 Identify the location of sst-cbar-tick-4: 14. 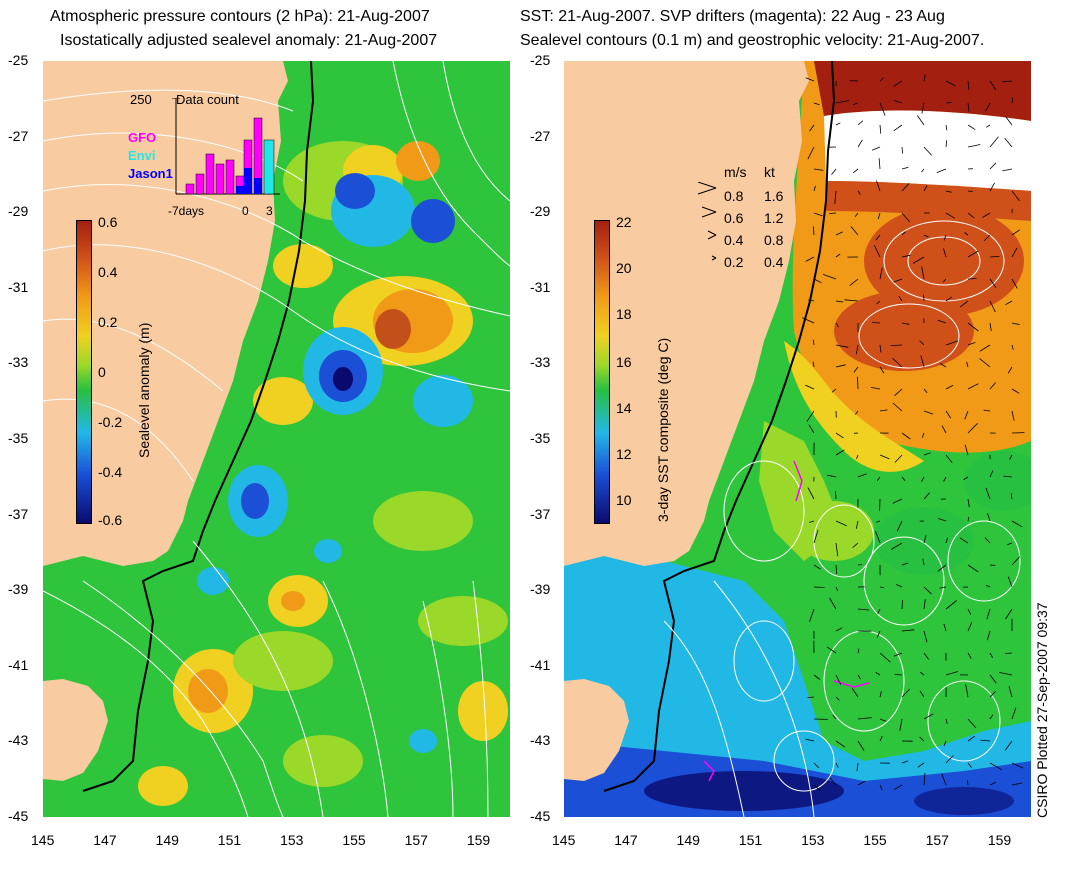
(624, 408).